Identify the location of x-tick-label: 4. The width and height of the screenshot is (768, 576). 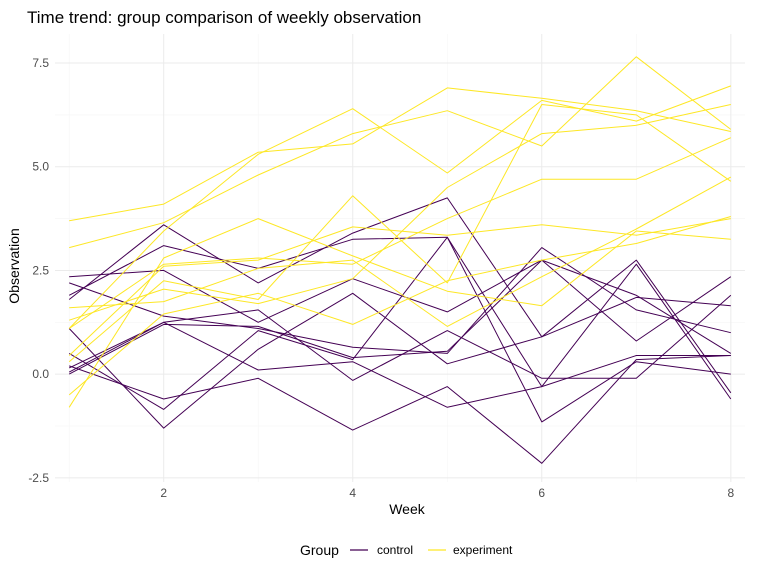
(352, 493).